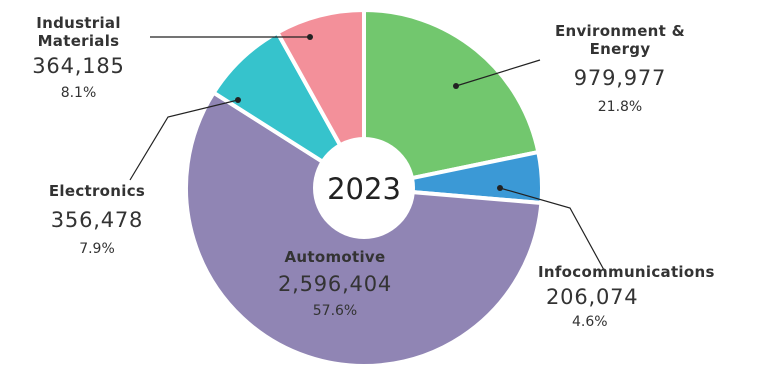  What do you see at coordinates (78, 32) in the screenshot?
I see `slice-name: Industrial Materials` at bounding box center [78, 32].